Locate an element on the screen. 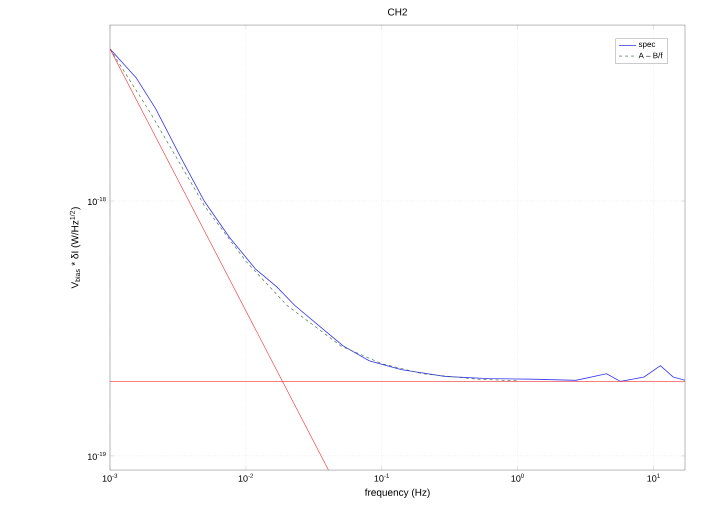 The height and width of the screenshot is (528, 703). y-axis-title: V$_{bias}$ * δI (W/Hz$^{1/2}$) is located at coordinates (75, 247).